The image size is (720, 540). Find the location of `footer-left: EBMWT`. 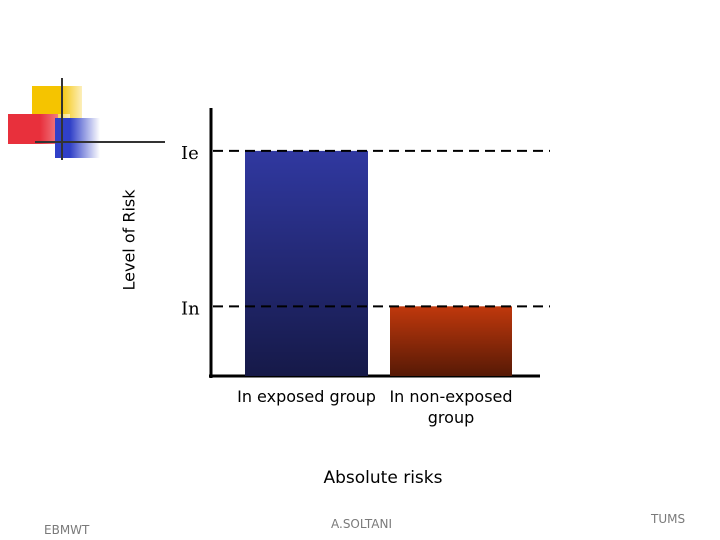

footer-left: EBMWT is located at coordinates (67, 530).